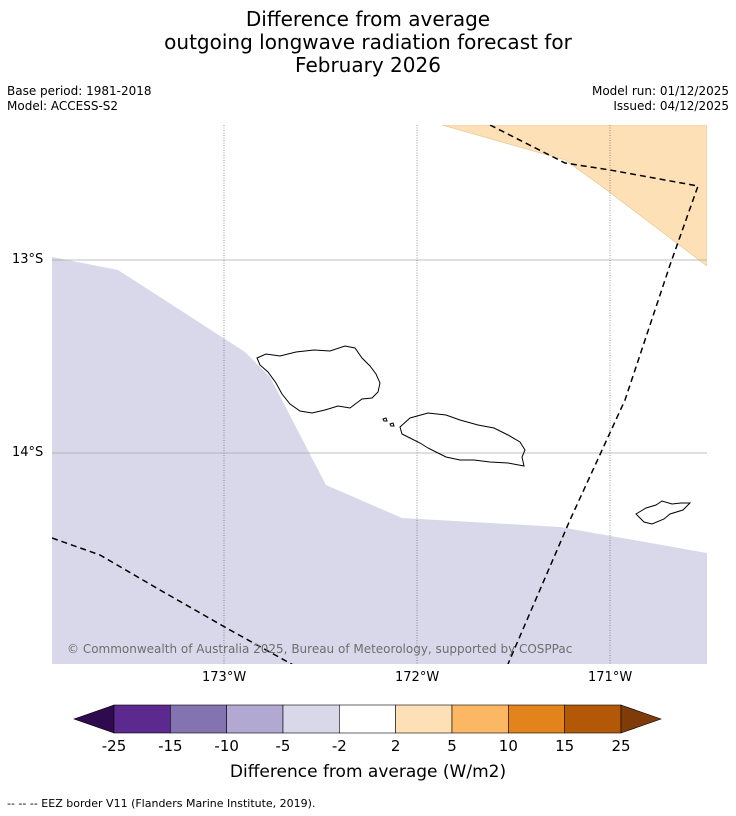 The image size is (736, 816). I want to click on title-line-1: Difference from average, so click(368, 19).